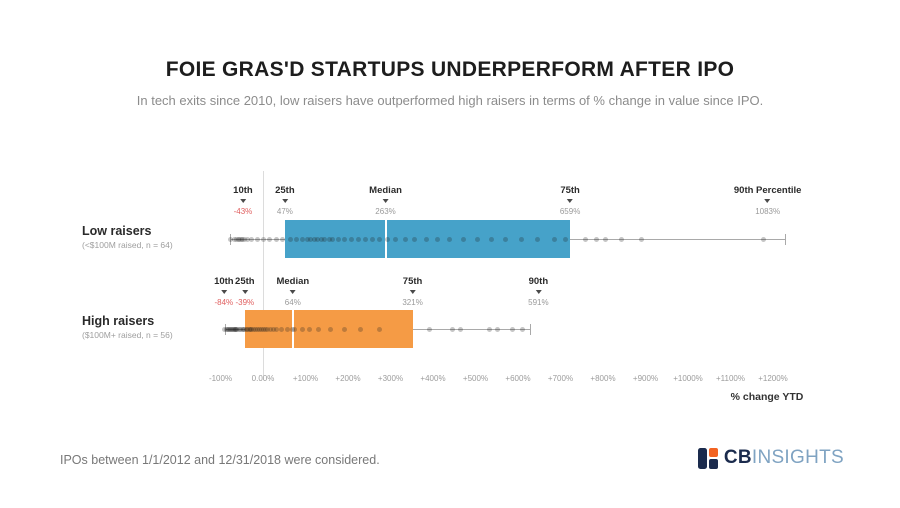 The width and height of the screenshot is (900, 508). I want to click on cbinsights-logo: CBINSIGHTS, so click(770, 458).